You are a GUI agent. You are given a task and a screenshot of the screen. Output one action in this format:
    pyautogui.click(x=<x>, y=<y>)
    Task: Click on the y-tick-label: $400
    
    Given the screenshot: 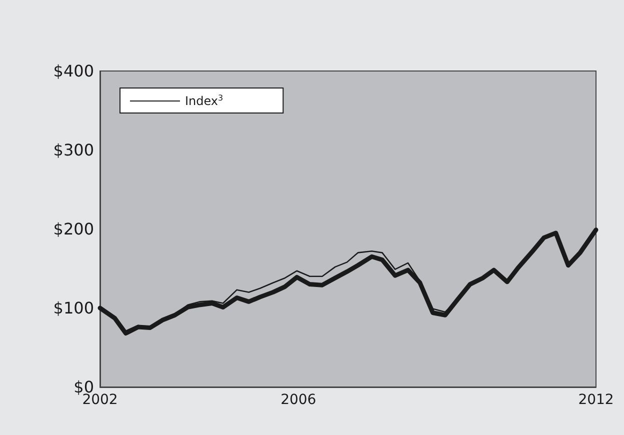 What is the action you would take?
    pyautogui.click(x=73, y=71)
    